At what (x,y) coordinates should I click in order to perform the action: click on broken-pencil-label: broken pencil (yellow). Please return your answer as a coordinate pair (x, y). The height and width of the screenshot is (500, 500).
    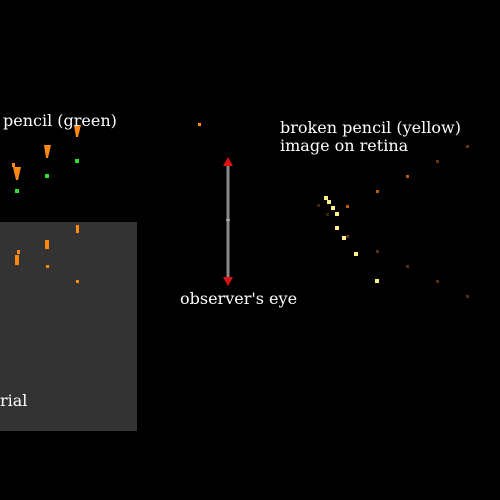
    Looking at the image, I should click on (370, 127).